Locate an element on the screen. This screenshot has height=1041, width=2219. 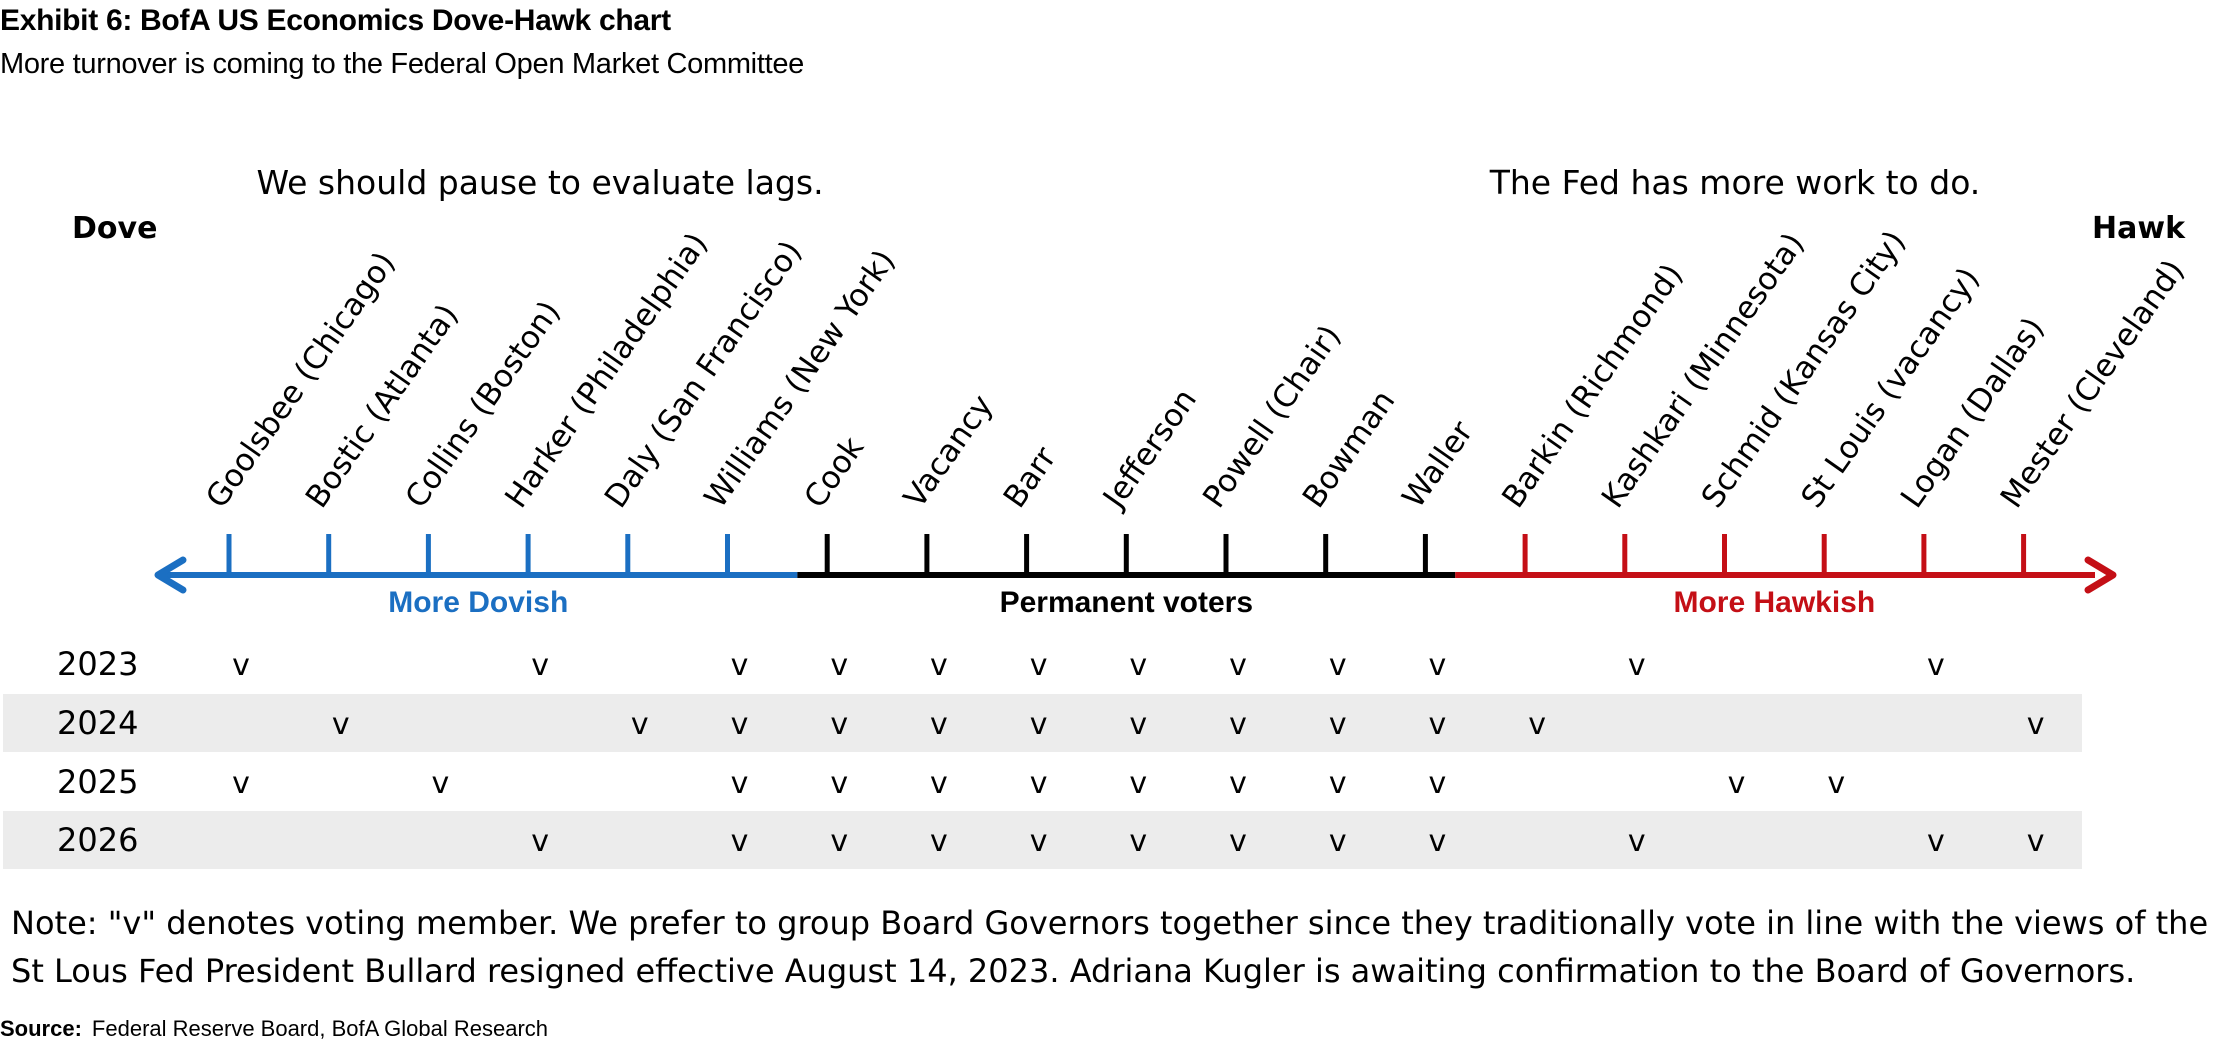
dove-arrow-icon is located at coordinates (170, 575).